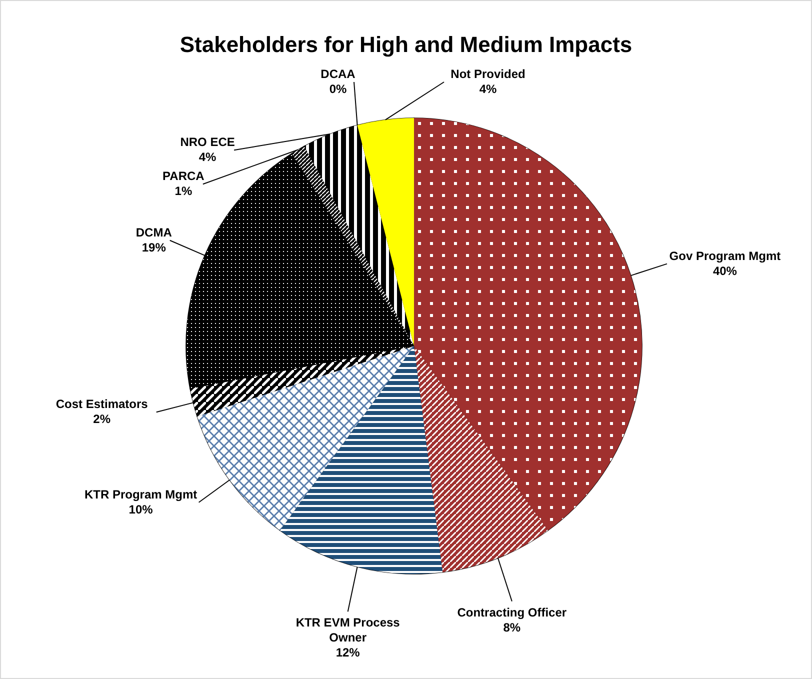 The image size is (812, 679). What do you see at coordinates (207, 142) in the screenshot?
I see `slice-label: NRO ECE` at bounding box center [207, 142].